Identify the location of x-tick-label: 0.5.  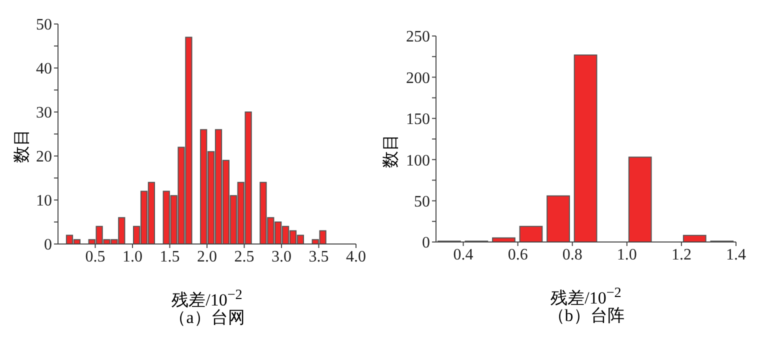
(95, 257).